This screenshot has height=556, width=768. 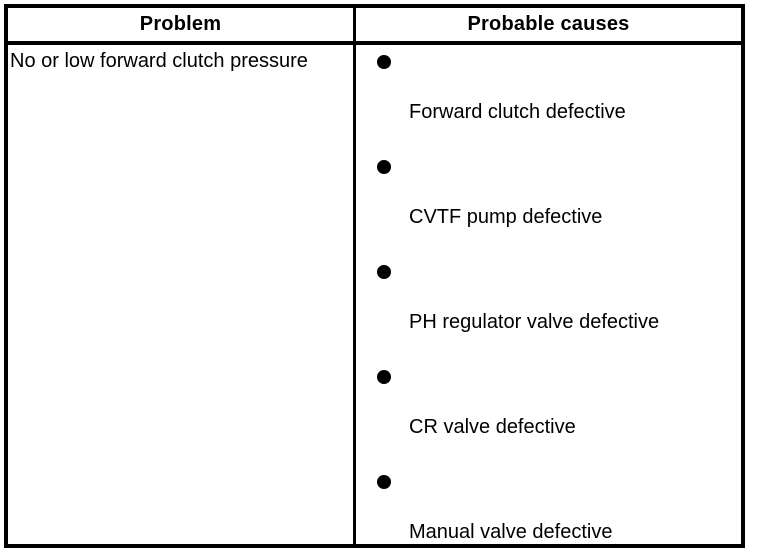 What do you see at coordinates (511, 532) in the screenshot?
I see `cause-label: Manual valve defective` at bounding box center [511, 532].